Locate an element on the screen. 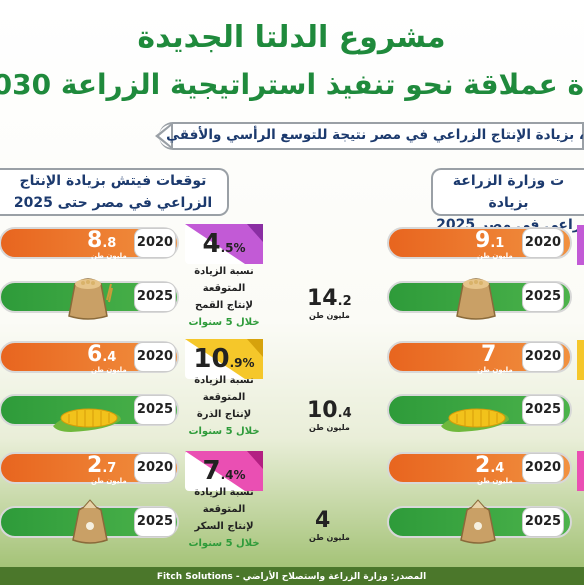 This screenshot has width=585, height=585. ministry-wheat-badge-edge is located at coordinates (581, 245).